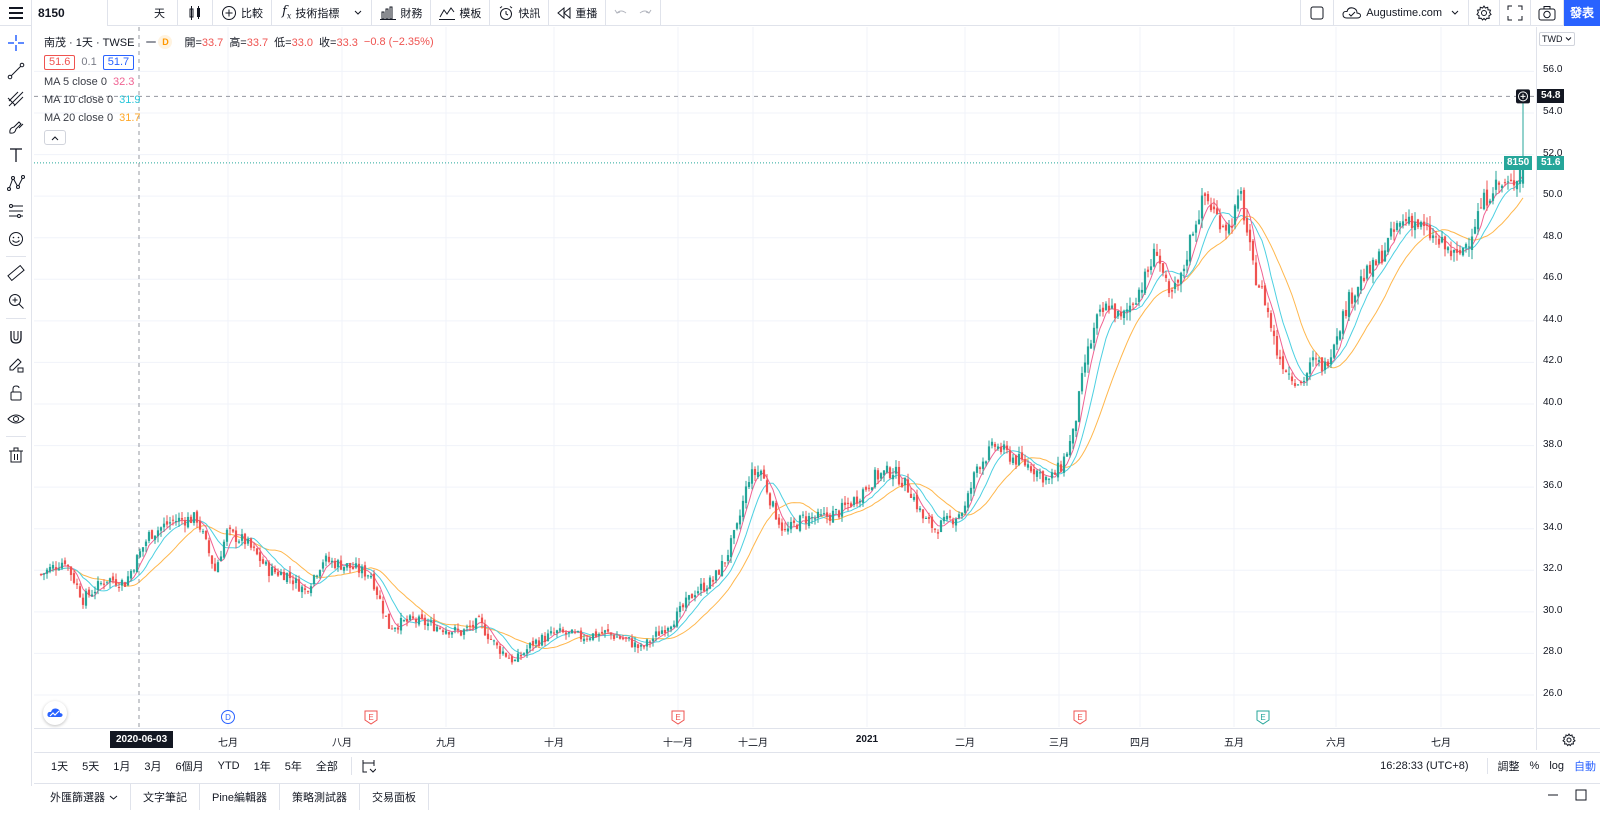  What do you see at coordinates (1557, 39) in the screenshot?
I see `currency-select: TWD` at bounding box center [1557, 39].